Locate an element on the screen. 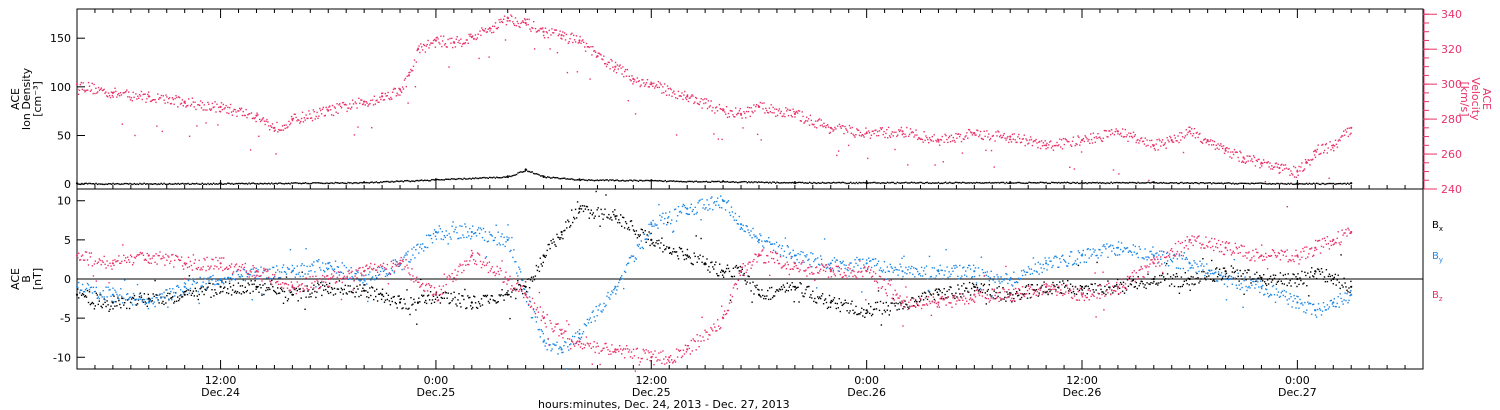 Image resolution: width=1500 pixels, height=410 pixels. y-tick-label: 150 is located at coordinates (60, 38).